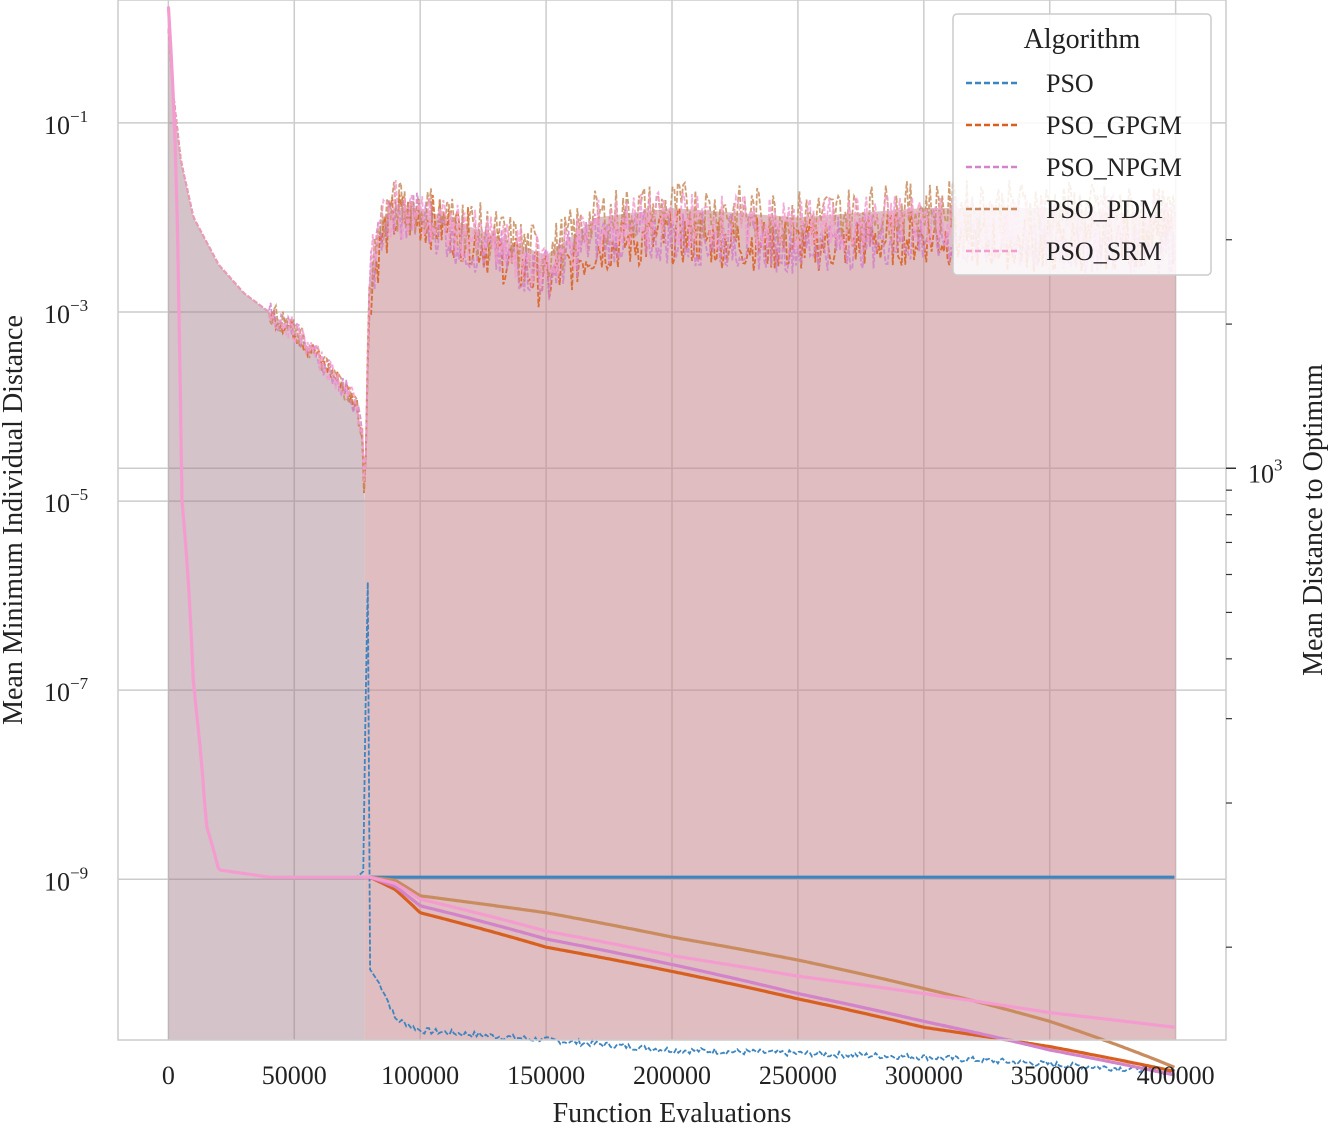 This screenshot has height=1130, width=1330. I want to click on right-axis-ticks: 103, so click(1254, 593).